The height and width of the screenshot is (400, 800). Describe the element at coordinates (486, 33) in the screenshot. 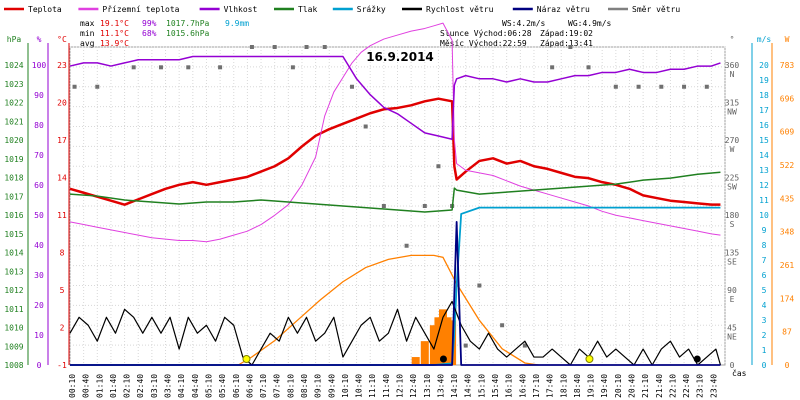

I see `stat-sun-rise: Slunce Východ:06:28` at that location.